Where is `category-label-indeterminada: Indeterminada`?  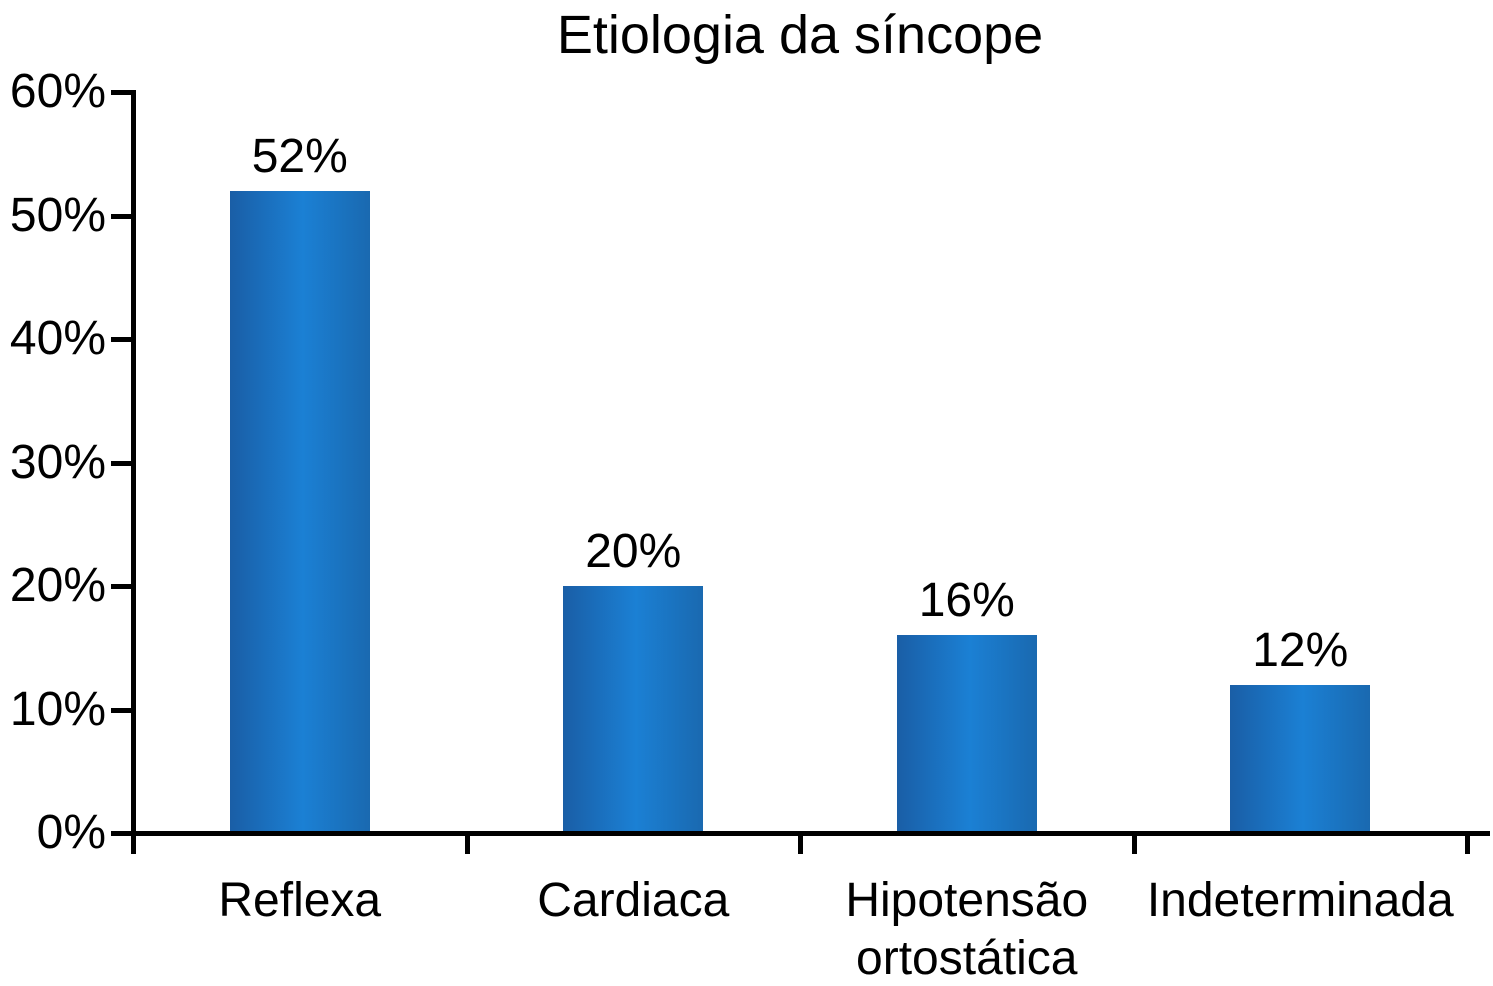 category-label-indeterminada: Indeterminada is located at coordinates (1300, 900).